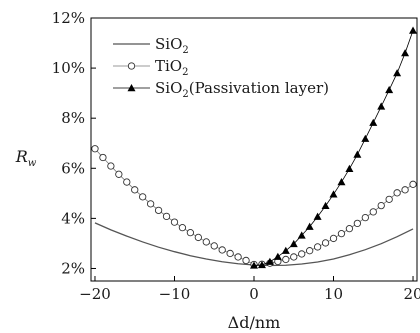 The width and height of the screenshot is (420, 333). What do you see at coordinates (73, 268) in the screenshot?
I see `y-tick-label: 2%` at bounding box center [73, 268].